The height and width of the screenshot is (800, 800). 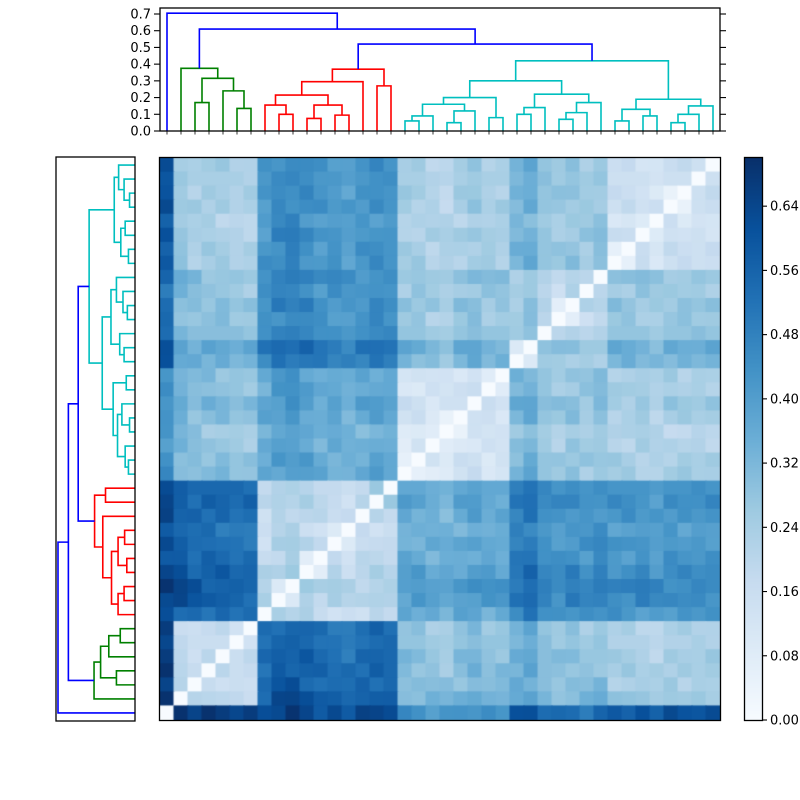 What do you see at coordinates (140, 98) in the screenshot?
I see `y-axis-tick-label: 0.2` at bounding box center [140, 98].